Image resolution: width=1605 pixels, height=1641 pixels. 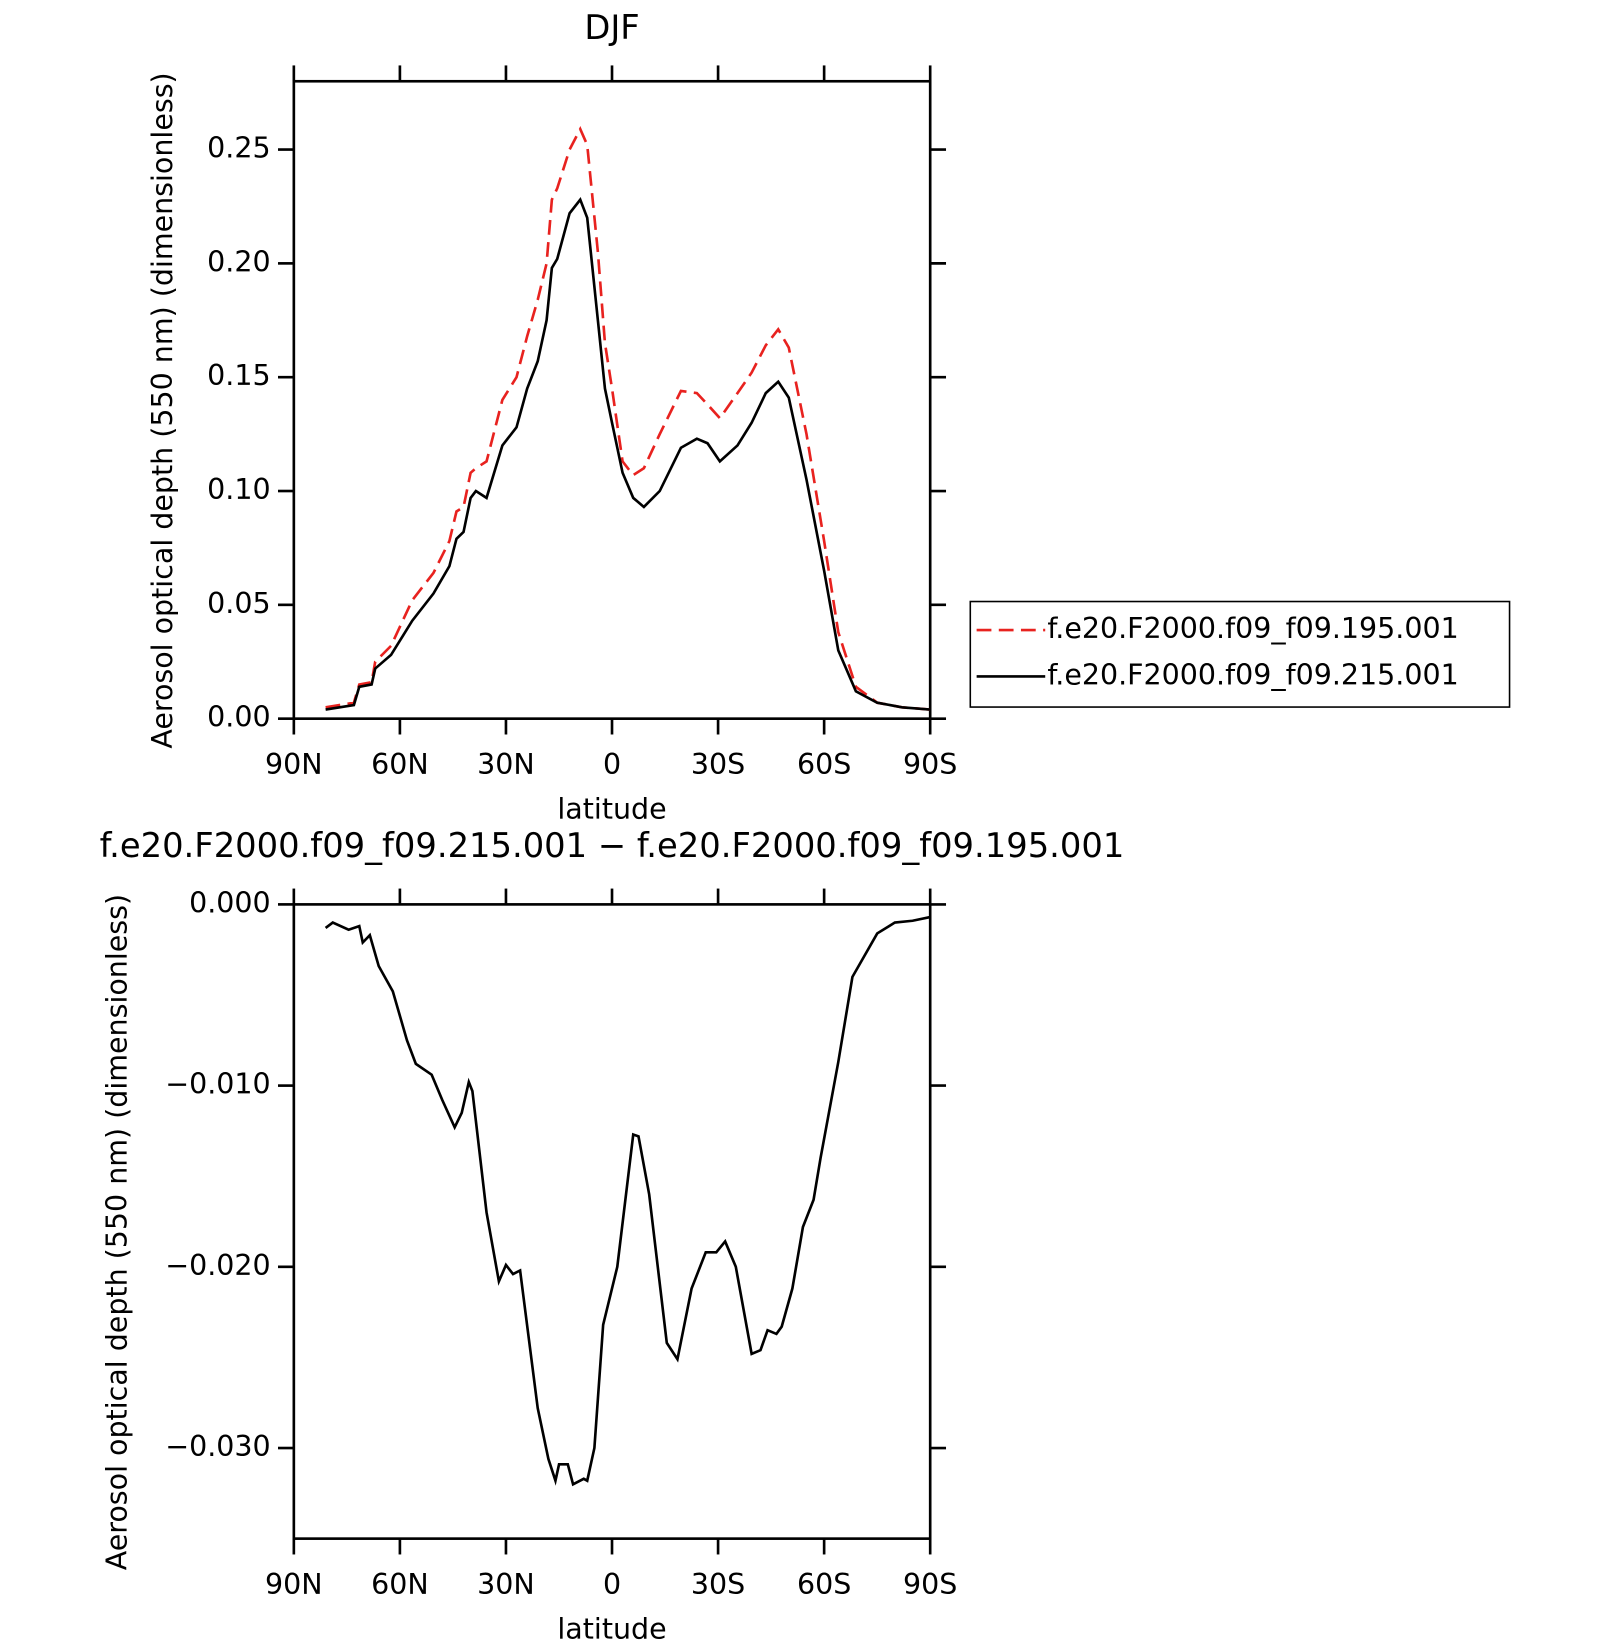 I want to click on y-tick-label: 0.000, so click(x=230, y=902).